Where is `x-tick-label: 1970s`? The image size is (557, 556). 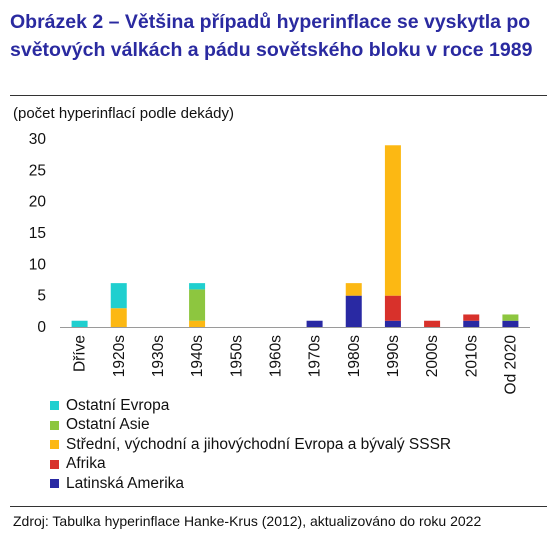 x-tick-label: 1970s is located at coordinates (315, 356).